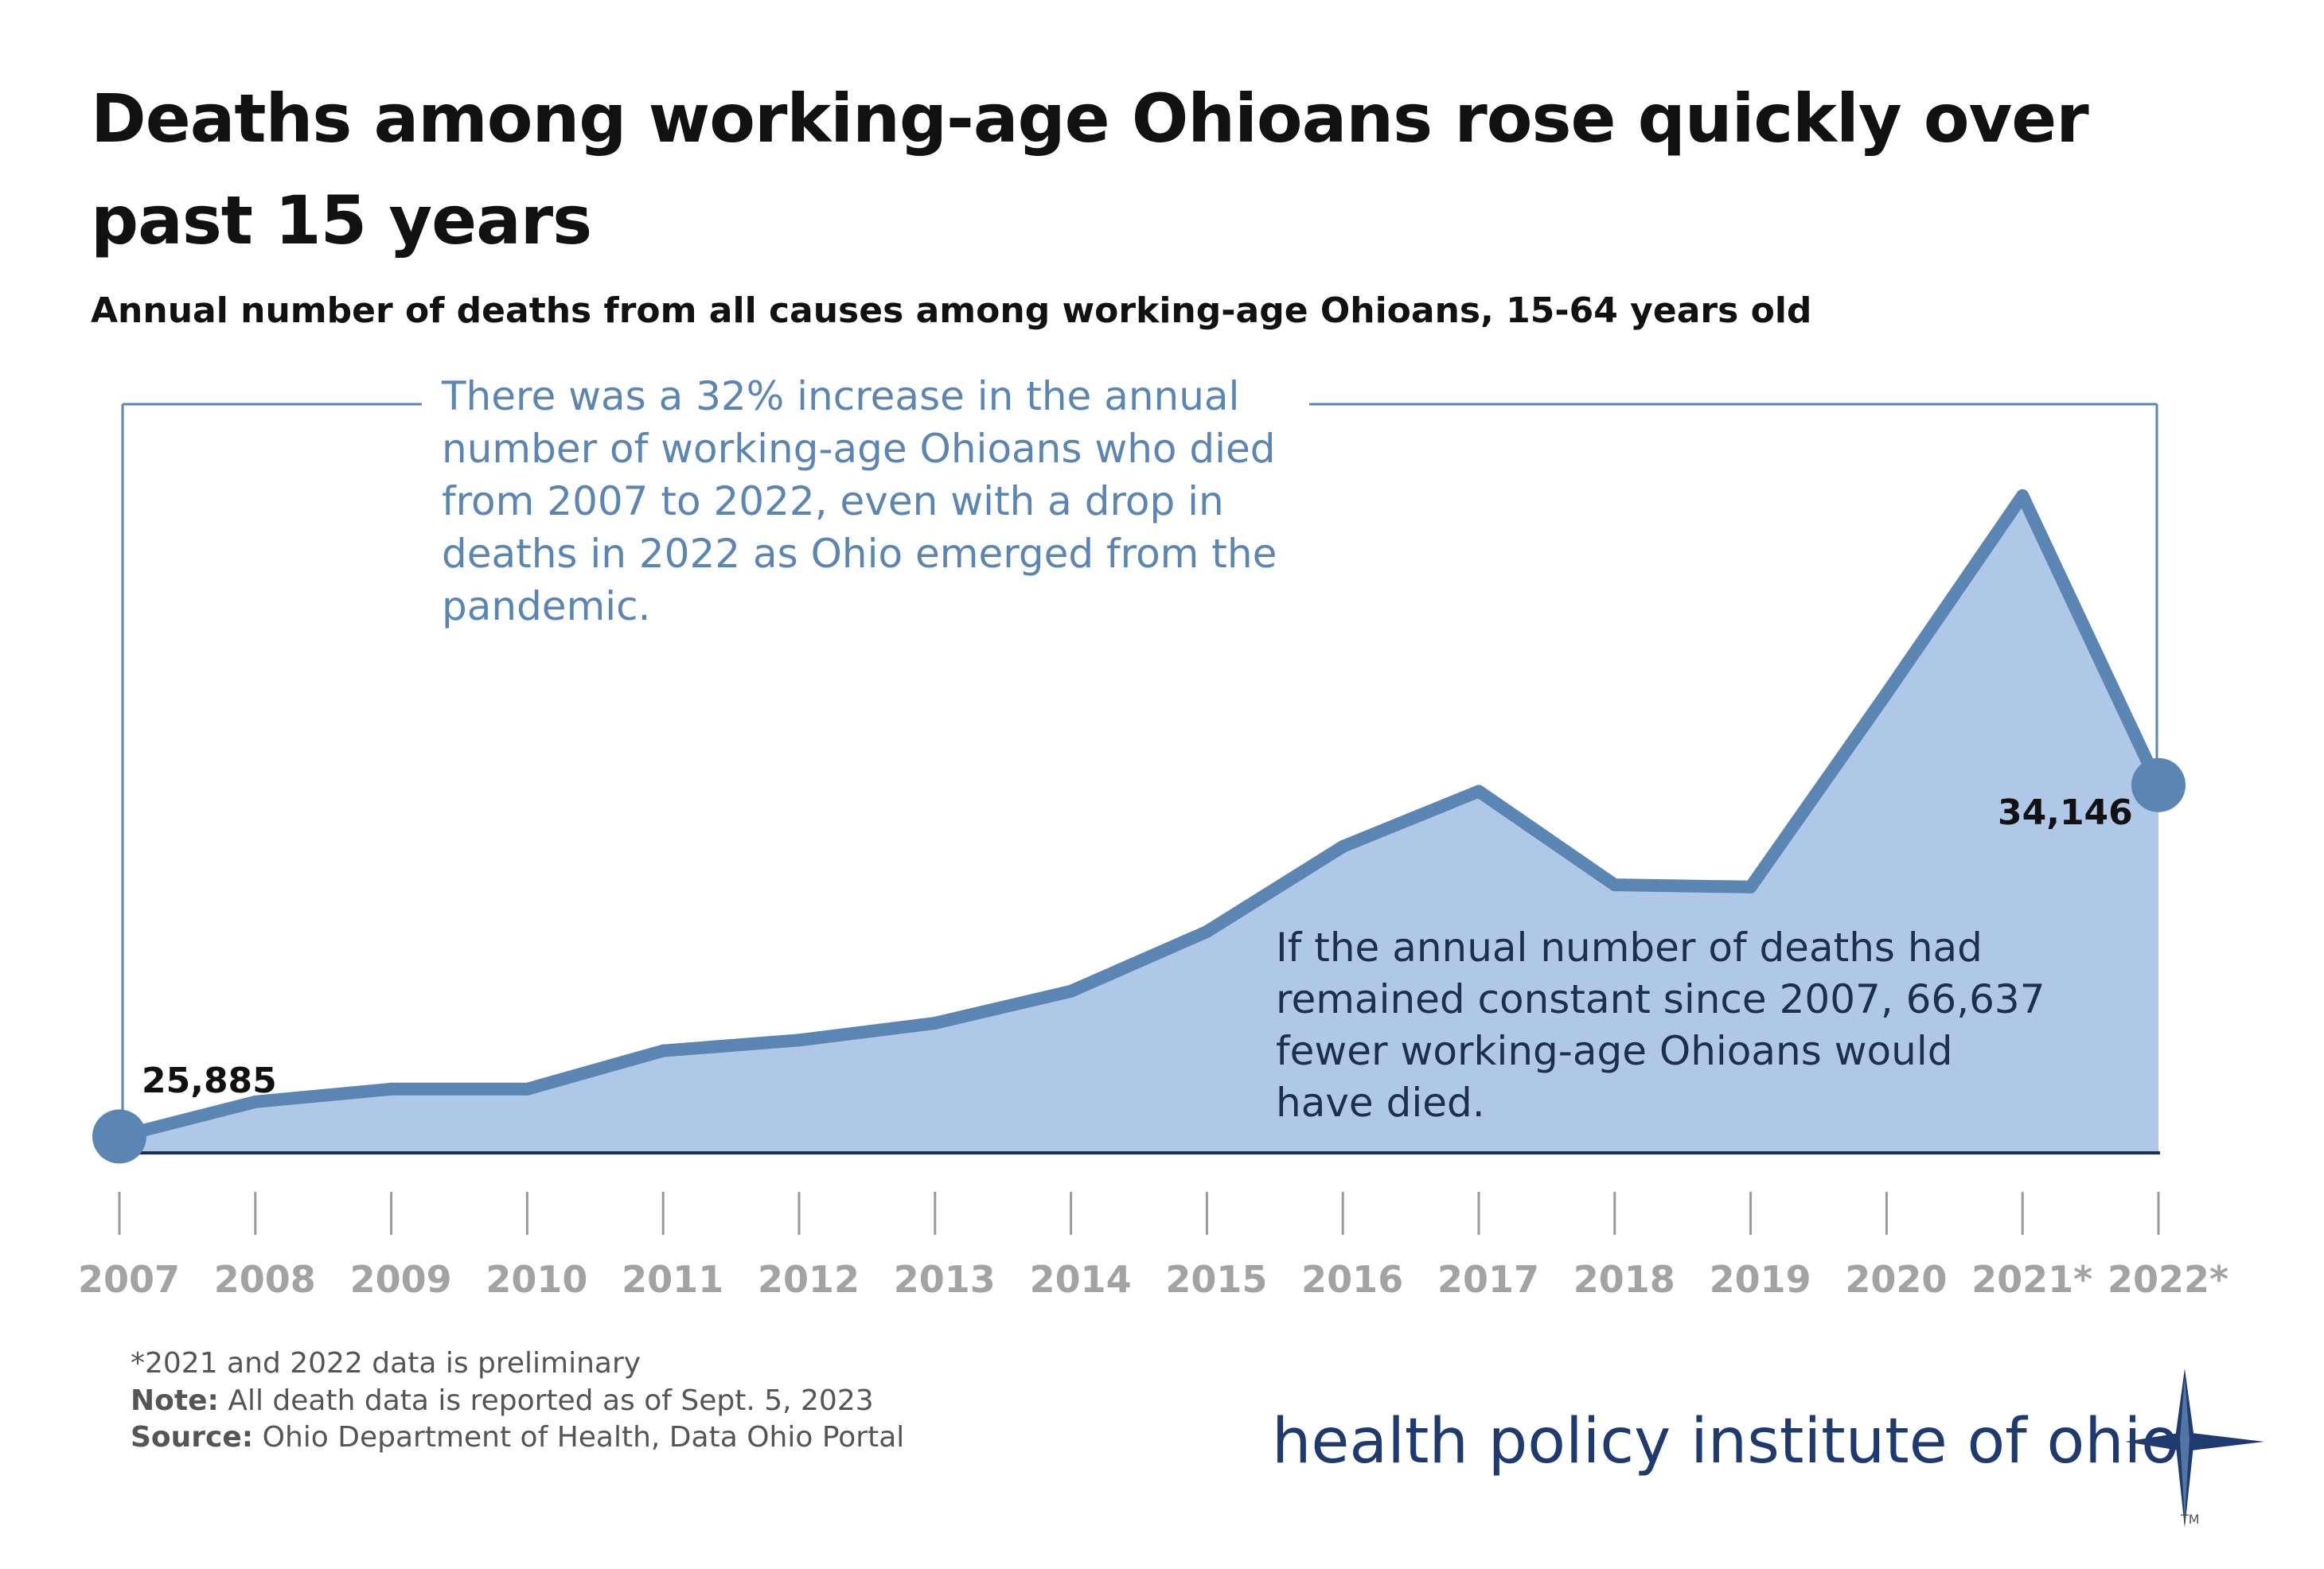  What do you see at coordinates (536, 1279) in the screenshot?
I see `x-tick-label-2010: 2010` at bounding box center [536, 1279].